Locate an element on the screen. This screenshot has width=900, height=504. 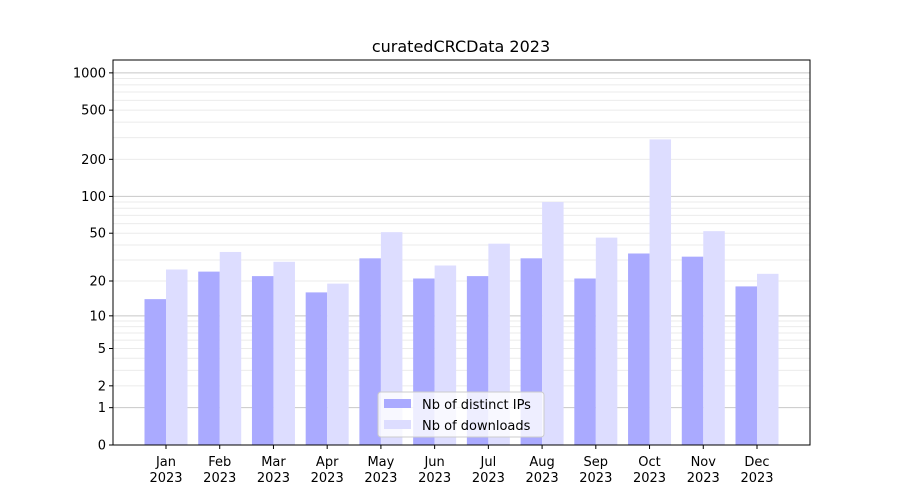
x-tick-label-line: Jun is located at coordinates (433, 462).